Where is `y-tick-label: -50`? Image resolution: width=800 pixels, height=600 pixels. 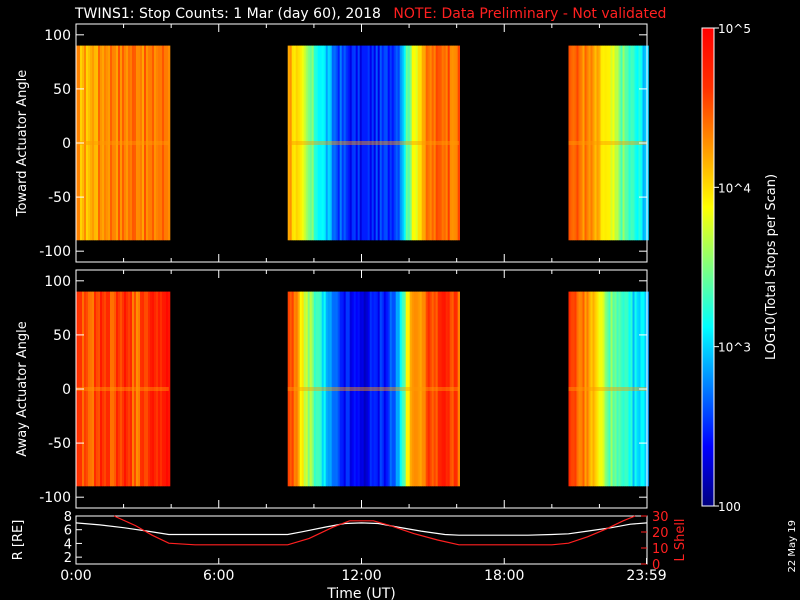
y-tick-label: -50 is located at coordinates (59, 198).